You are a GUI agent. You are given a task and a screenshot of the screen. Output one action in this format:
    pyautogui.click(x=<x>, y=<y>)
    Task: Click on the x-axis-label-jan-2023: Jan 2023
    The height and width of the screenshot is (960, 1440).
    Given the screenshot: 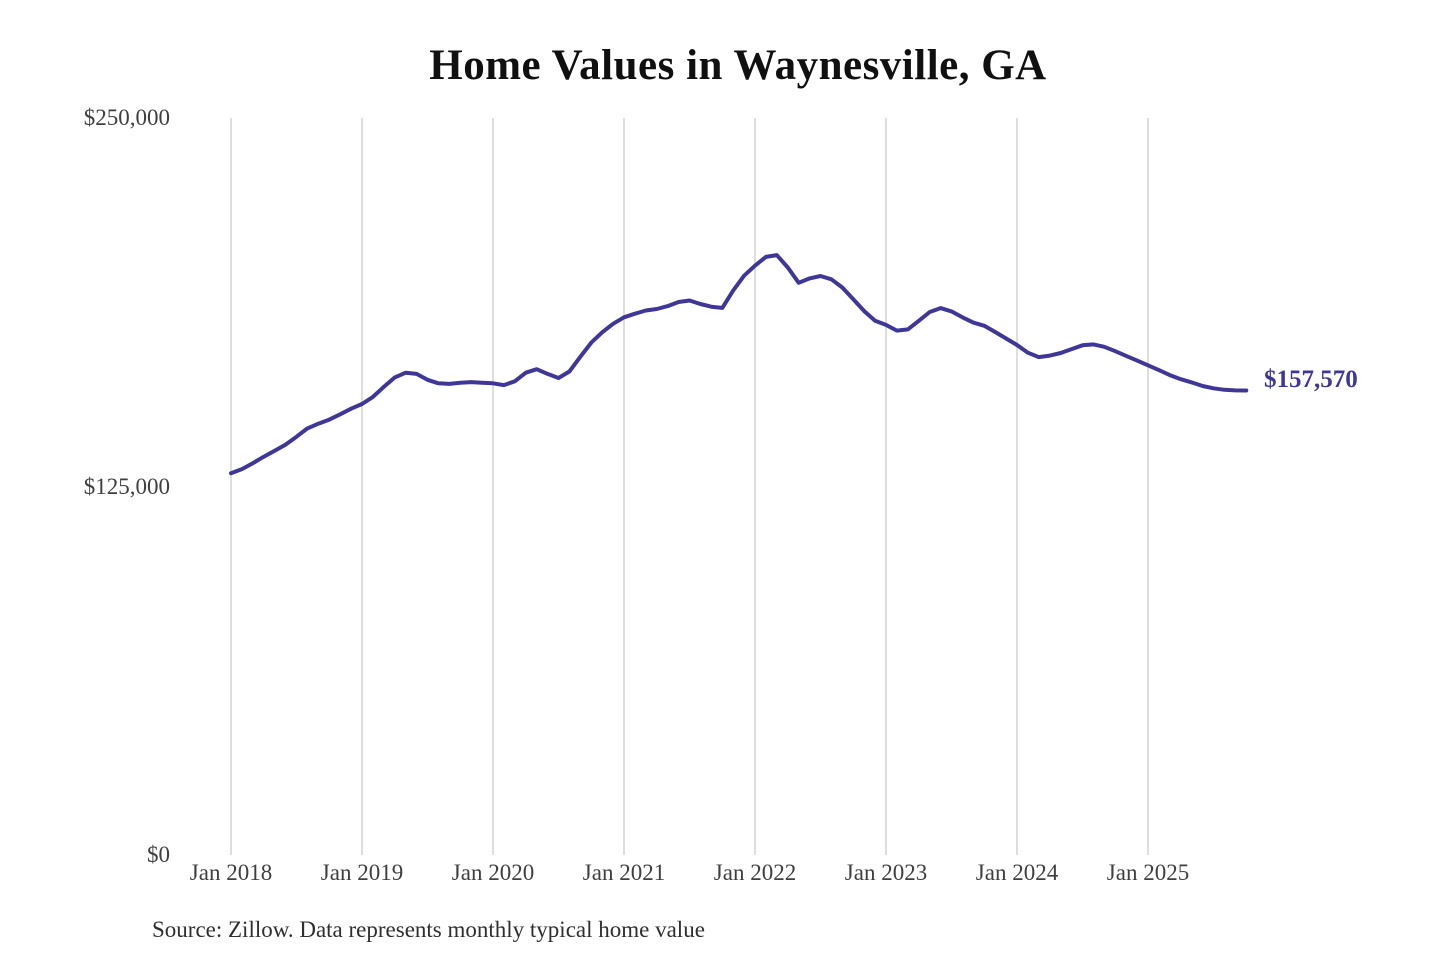 What is the action you would take?
    pyautogui.click(x=886, y=872)
    